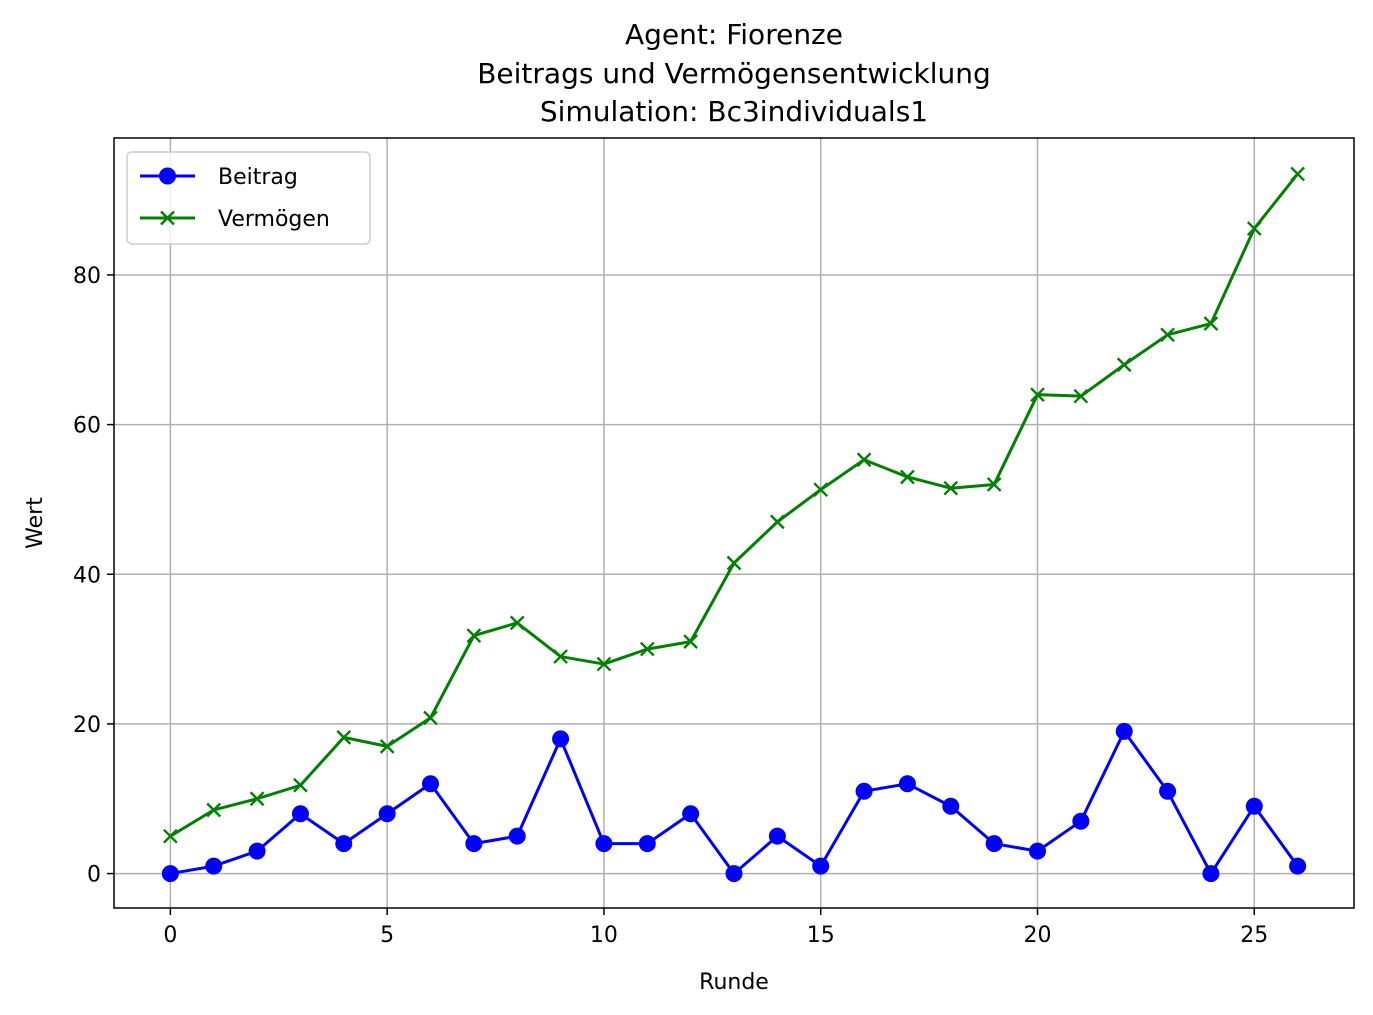 The width and height of the screenshot is (1373, 1015). Describe the element at coordinates (734, 802) in the screenshot. I see `series-beitrag` at that location.